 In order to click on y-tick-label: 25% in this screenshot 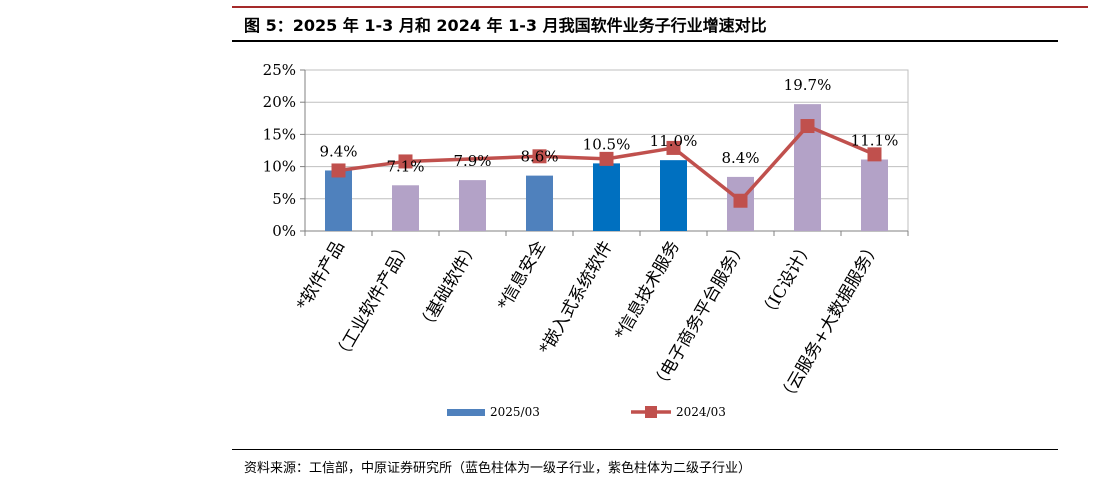, I will do `click(279, 70)`.